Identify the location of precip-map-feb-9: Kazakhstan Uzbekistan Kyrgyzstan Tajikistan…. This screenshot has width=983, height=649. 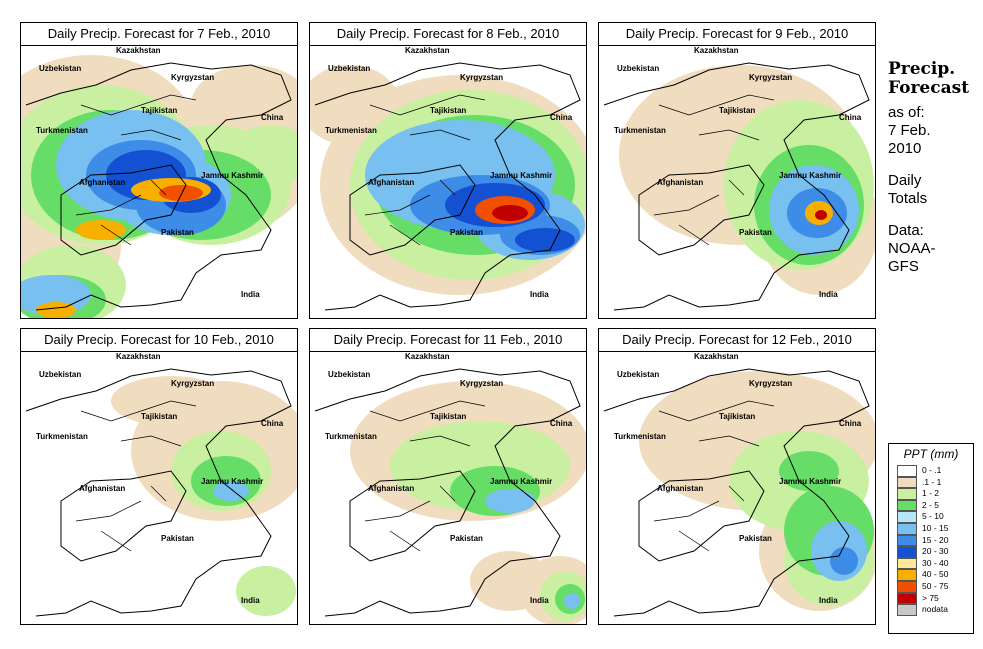
(739, 178).